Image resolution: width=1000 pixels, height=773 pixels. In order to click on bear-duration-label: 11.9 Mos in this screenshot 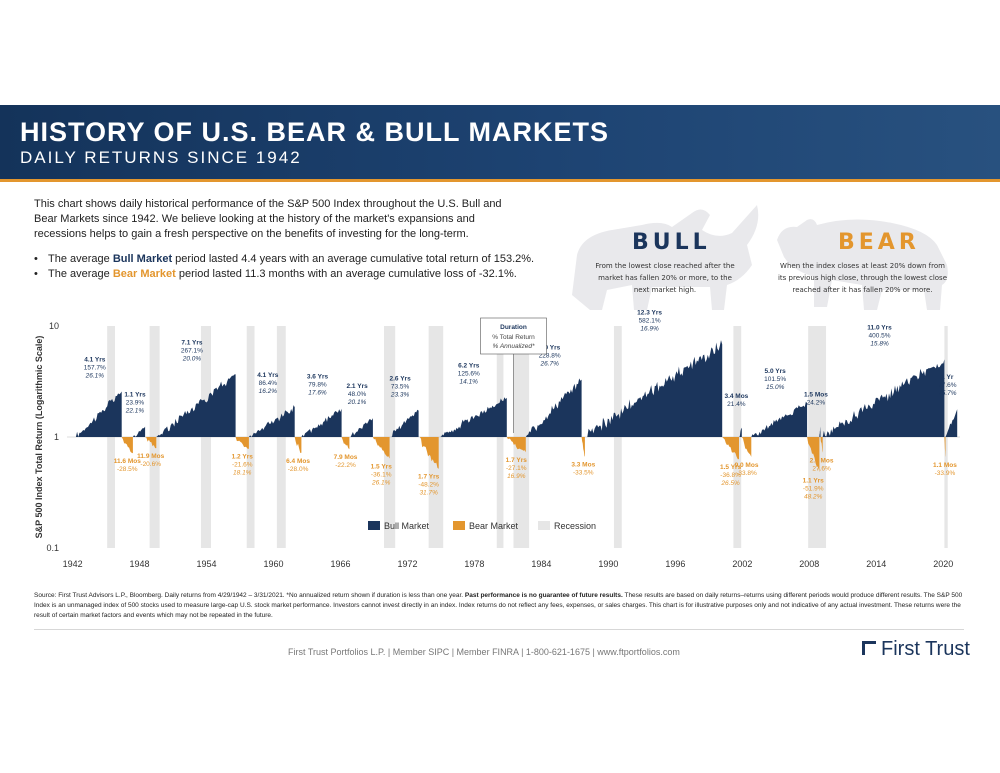, I will do `click(150, 456)`.